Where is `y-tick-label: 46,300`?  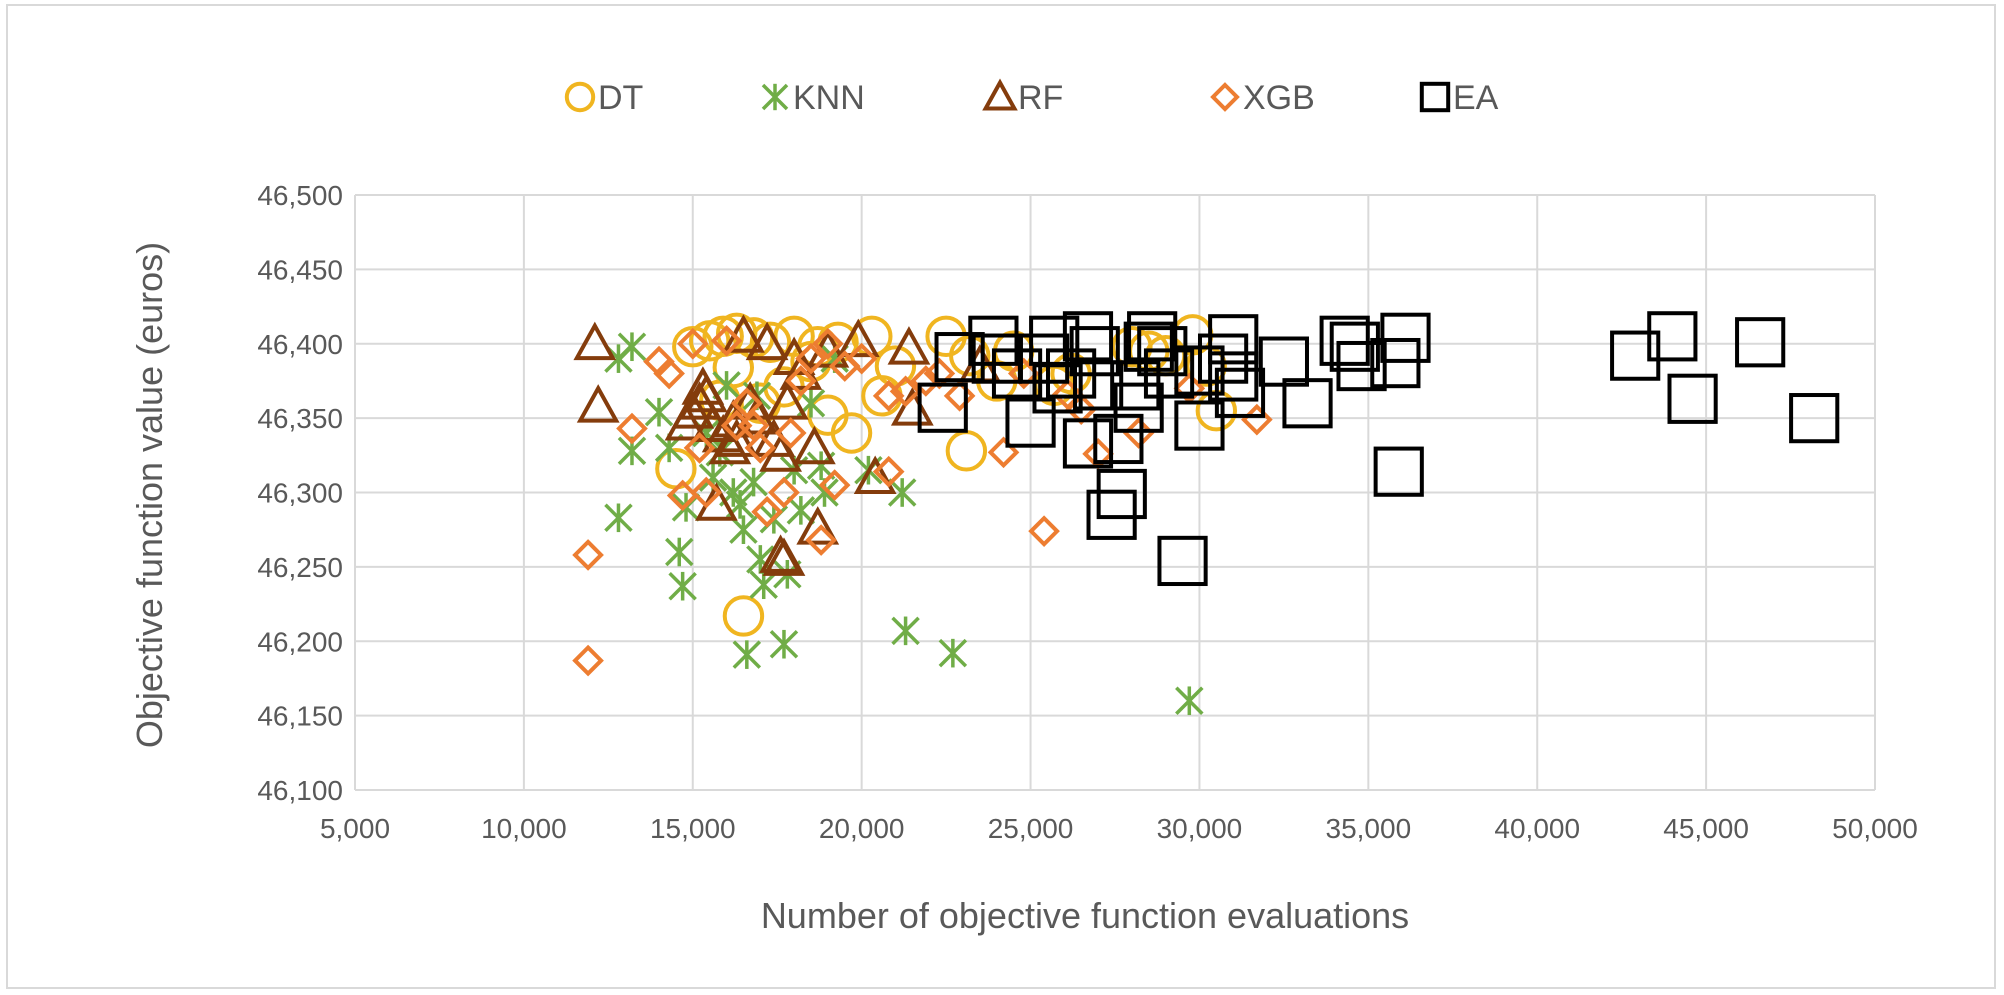 y-tick-label: 46,300 is located at coordinates (300, 493).